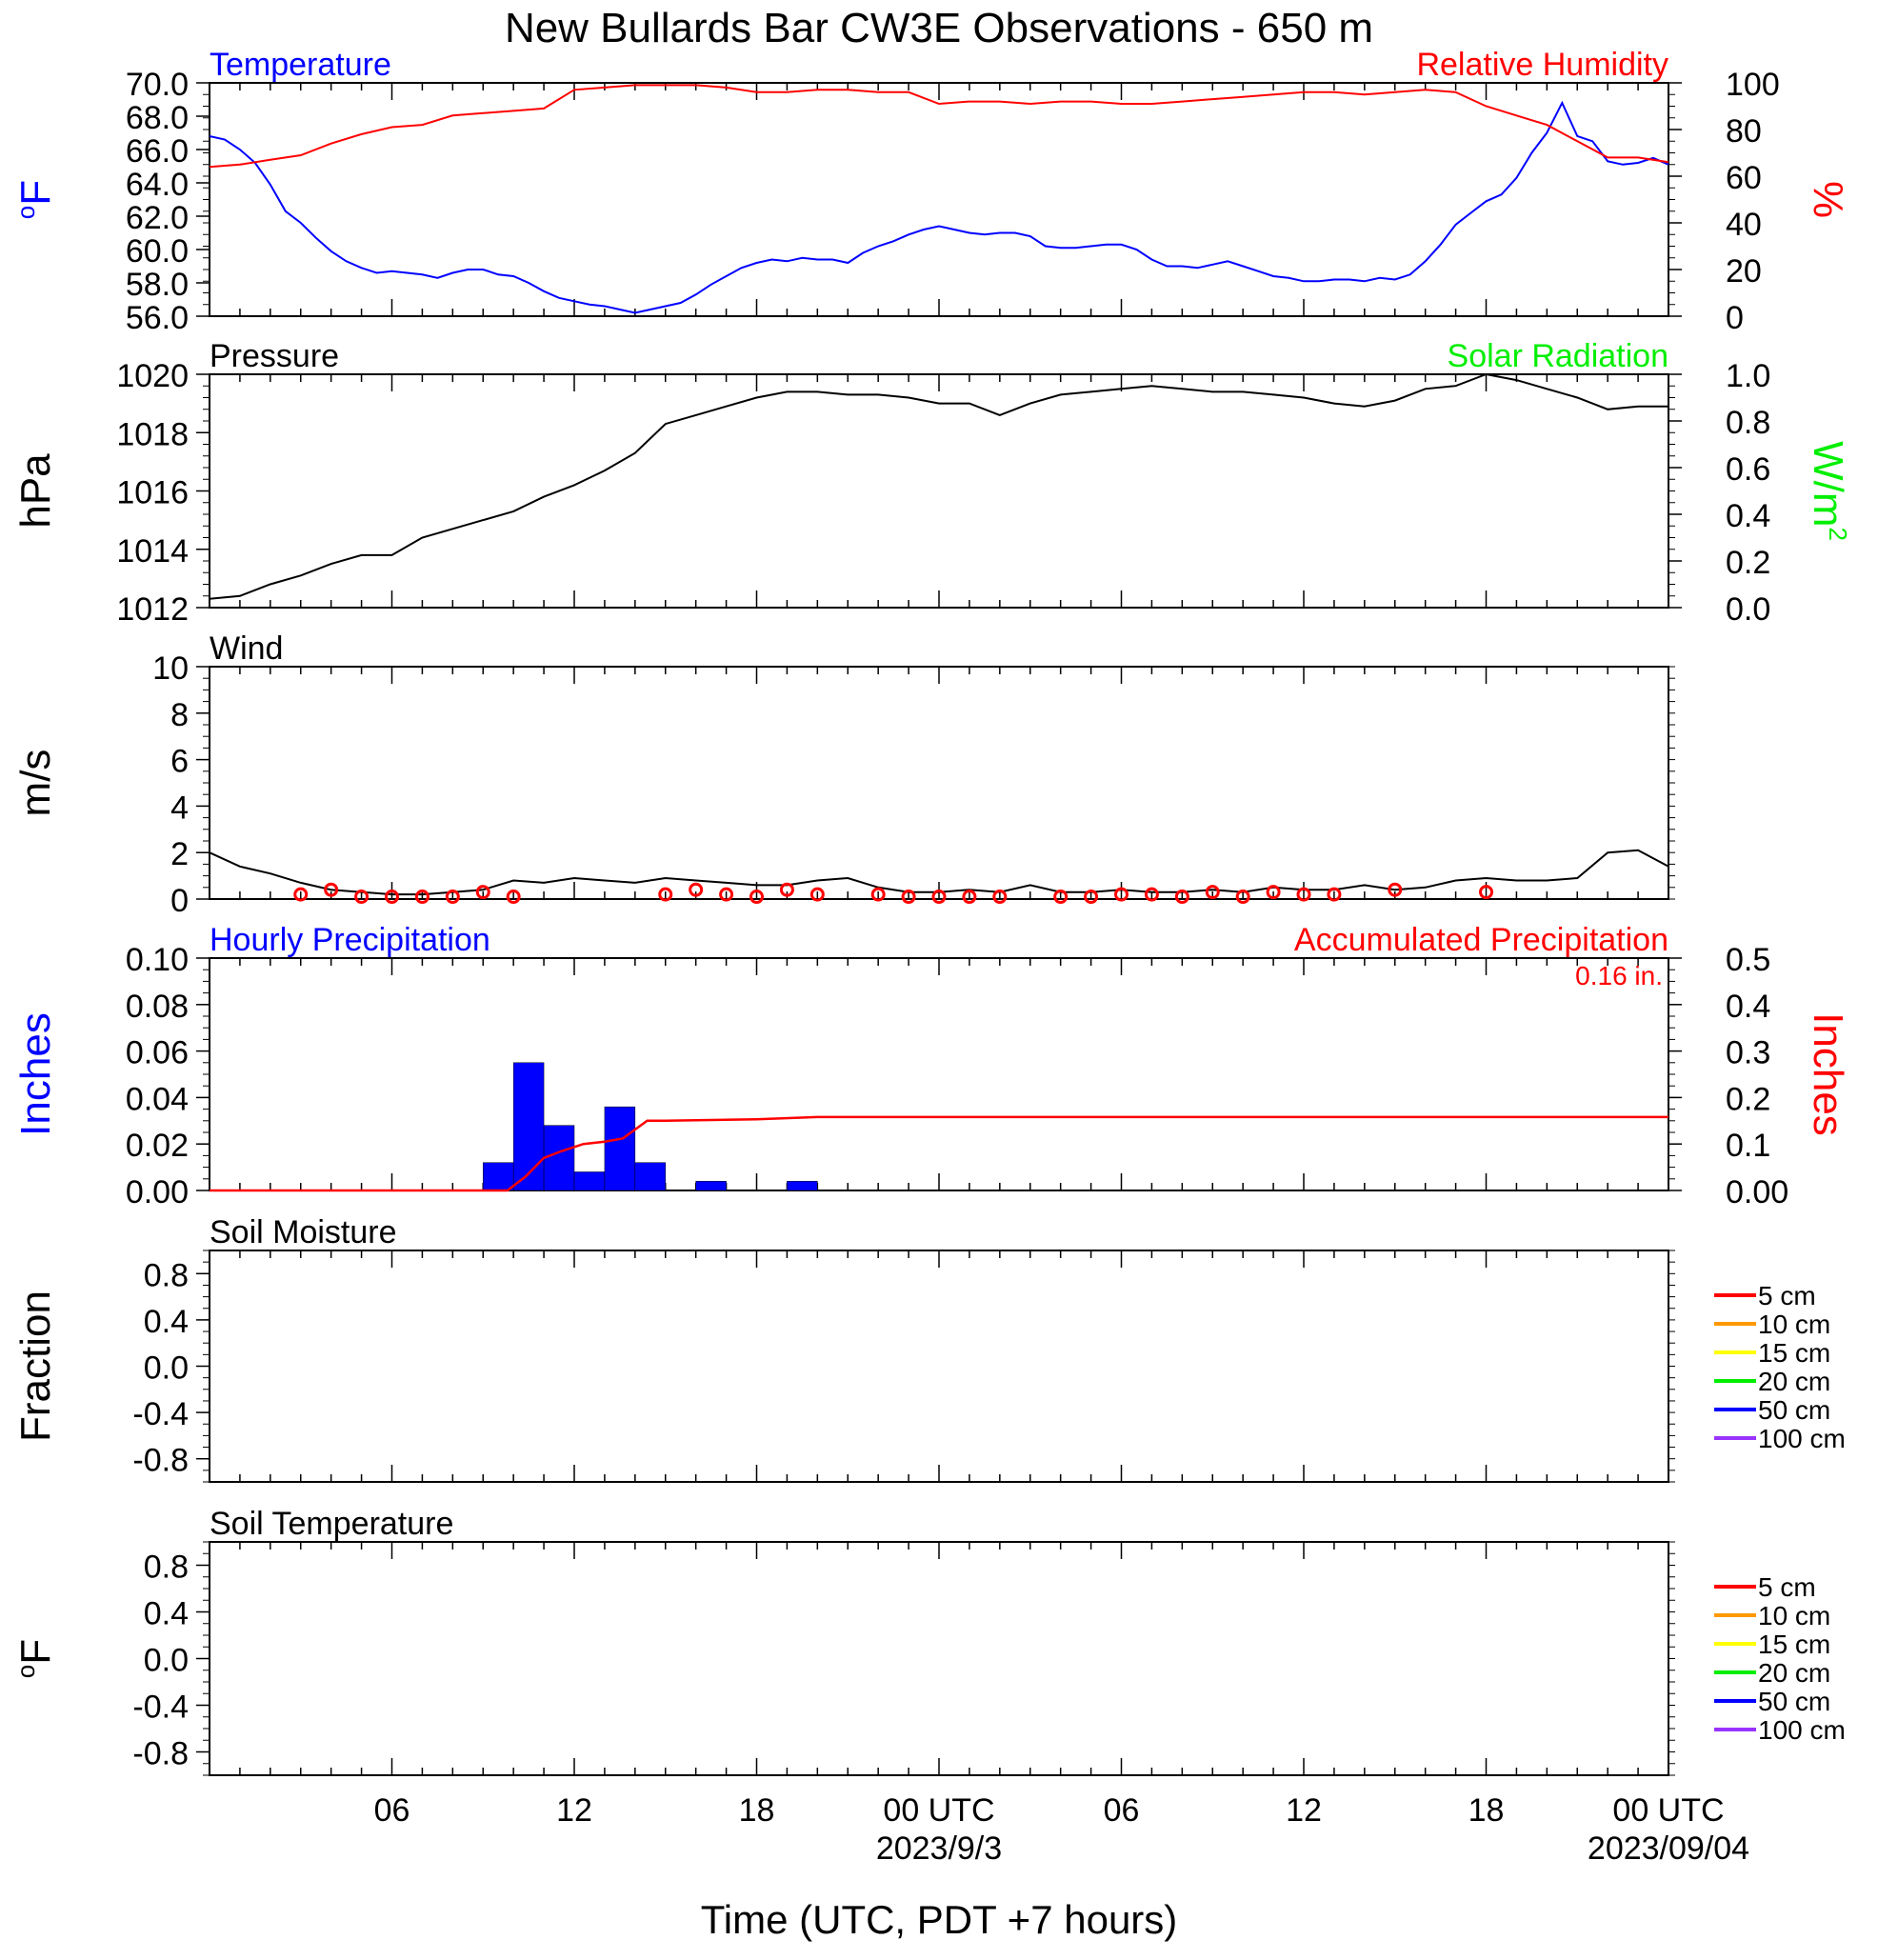 The height and width of the screenshot is (1960, 1878). I want to click on y-tick-label-left: 0.08, so click(157, 1007).